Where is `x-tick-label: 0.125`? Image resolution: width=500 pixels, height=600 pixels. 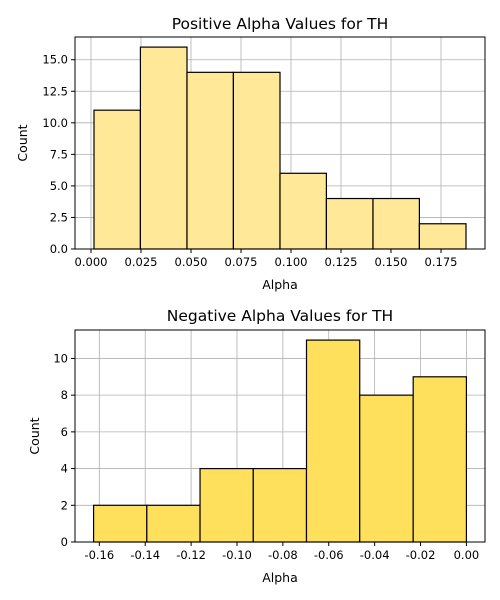 x-tick-label: 0.125 is located at coordinates (341, 262).